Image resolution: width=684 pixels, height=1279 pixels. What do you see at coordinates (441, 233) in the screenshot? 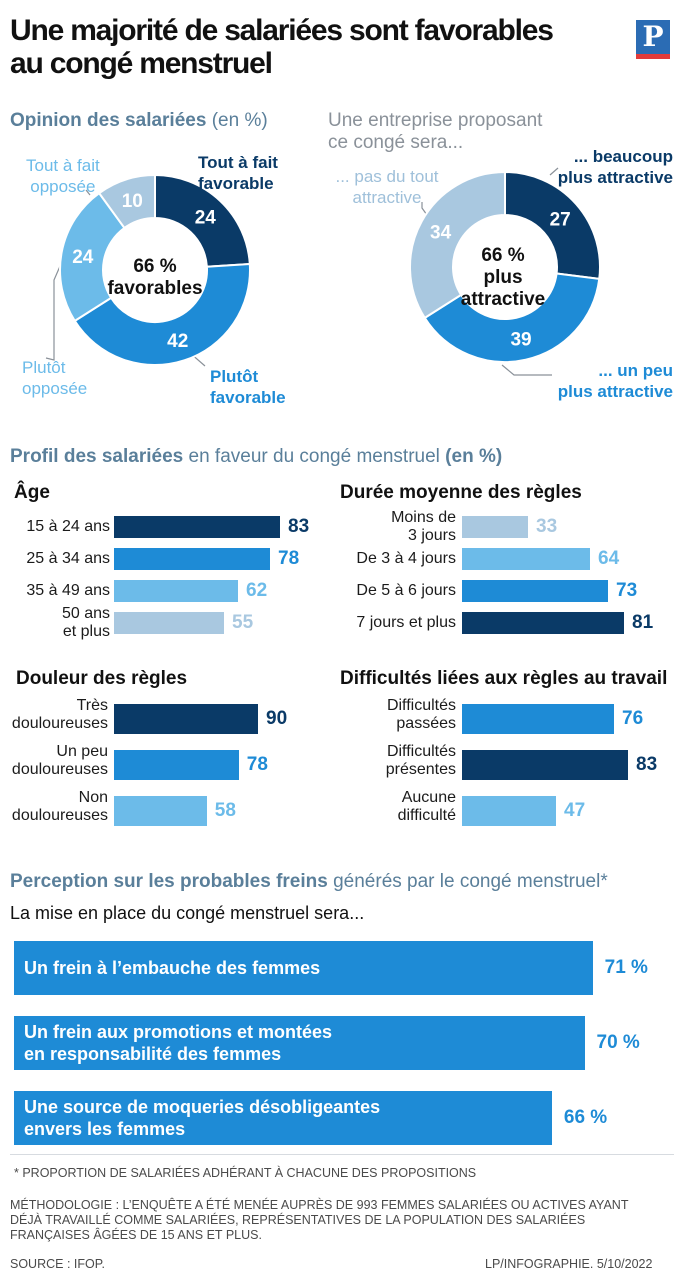
I see `donut2-slice-value-2: 34` at bounding box center [441, 233].